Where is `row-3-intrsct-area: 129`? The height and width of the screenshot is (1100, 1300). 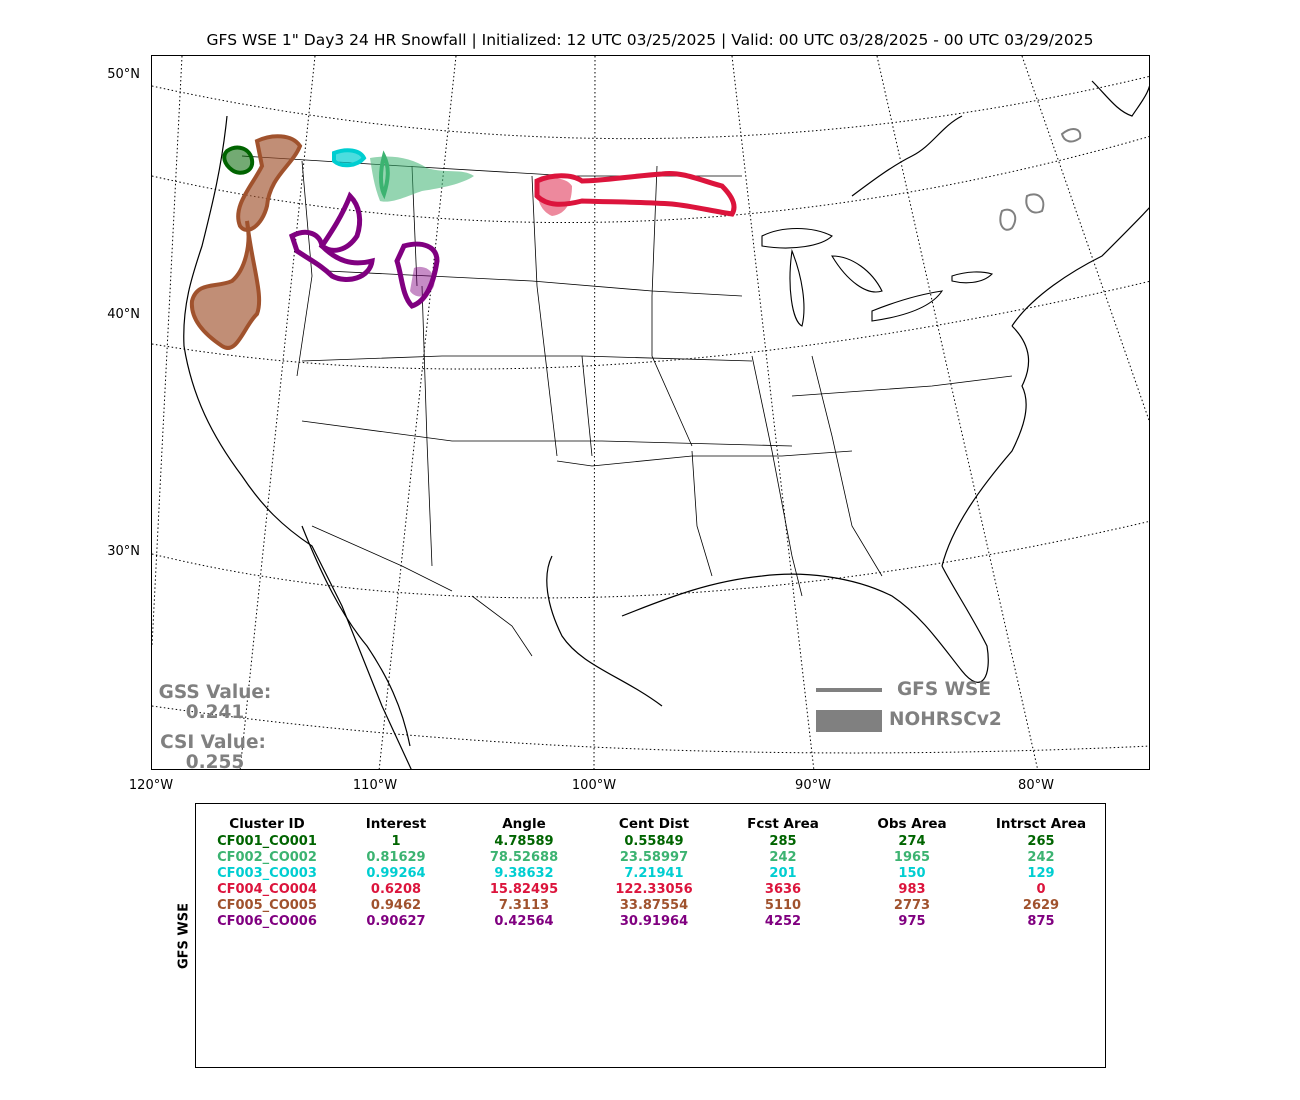 row-3-intrsct-area: 129 is located at coordinates (1041, 873).